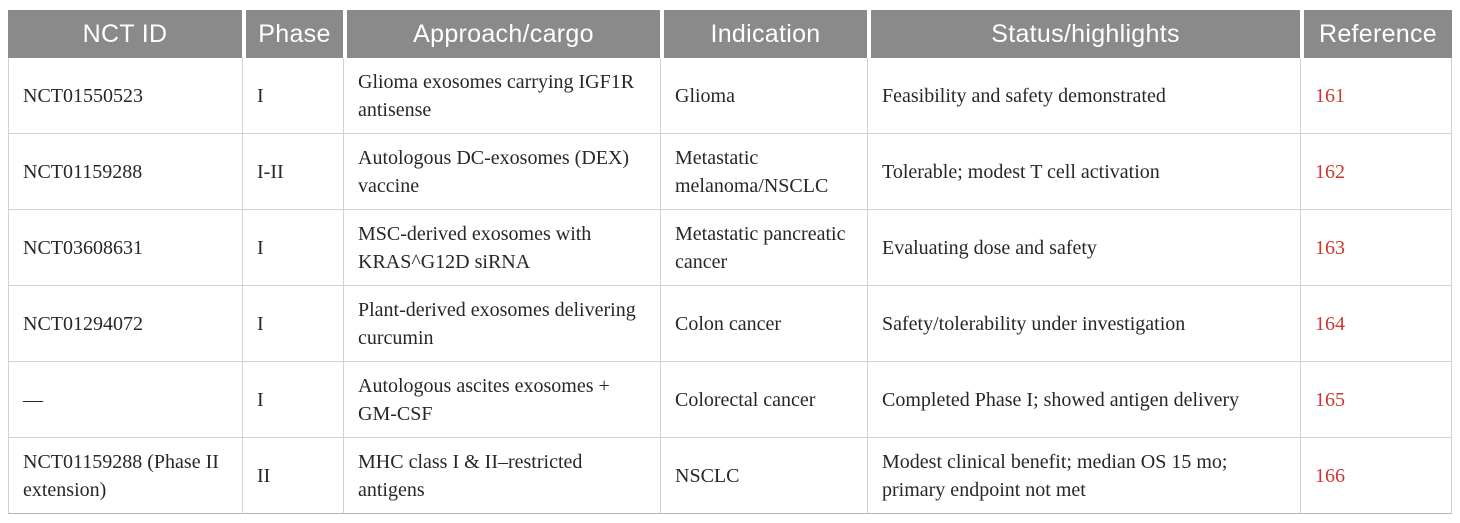  I want to click on cell-indication: Metastatic pancreatic cancer, so click(763, 248).